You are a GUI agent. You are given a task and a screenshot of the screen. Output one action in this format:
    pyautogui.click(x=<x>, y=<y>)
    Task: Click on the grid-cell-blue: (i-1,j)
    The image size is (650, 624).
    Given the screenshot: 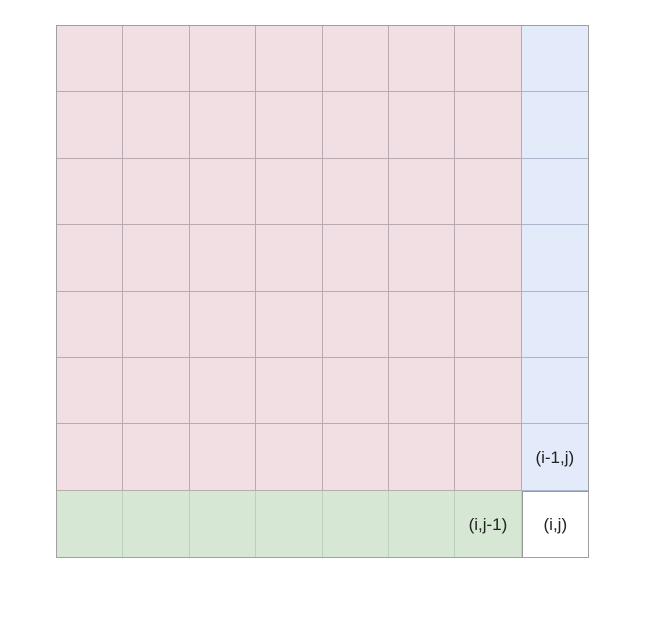 What is the action you would take?
    pyautogui.click(x=554, y=457)
    